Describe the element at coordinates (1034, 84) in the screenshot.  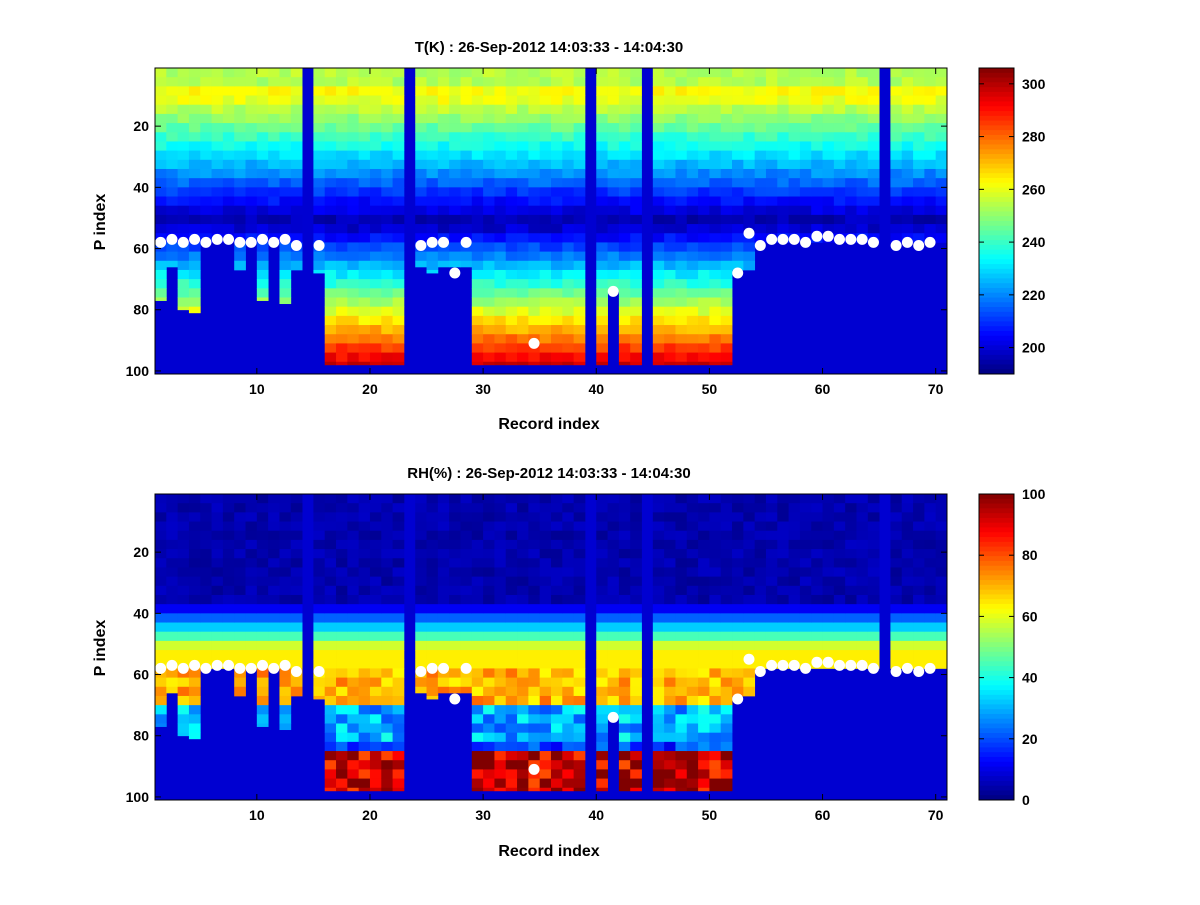
I see `colorbar-tick-label: 300` at that location.